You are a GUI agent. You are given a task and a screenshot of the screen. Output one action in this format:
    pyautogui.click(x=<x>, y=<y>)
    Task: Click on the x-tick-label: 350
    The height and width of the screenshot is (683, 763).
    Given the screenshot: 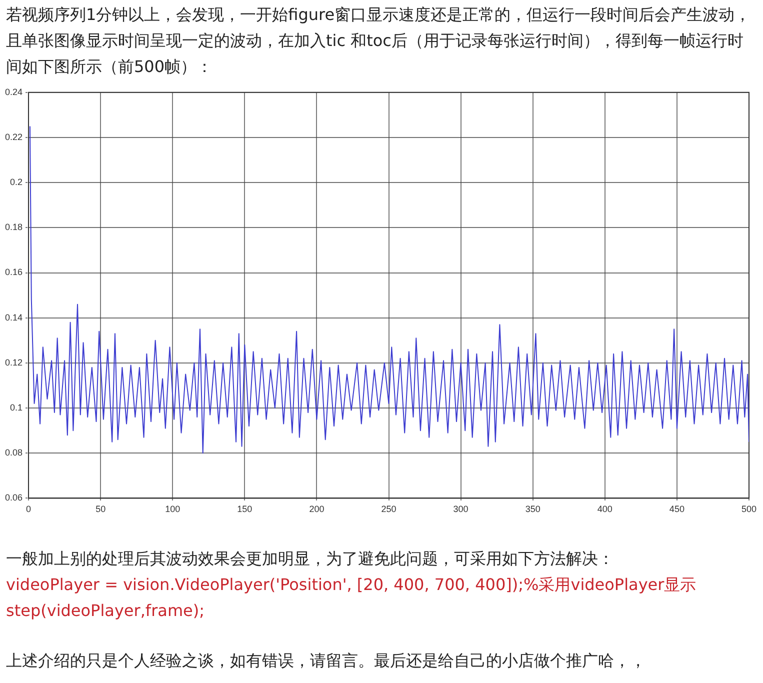 What is the action you would take?
    pyautogui.click(x=532, y=509)
    